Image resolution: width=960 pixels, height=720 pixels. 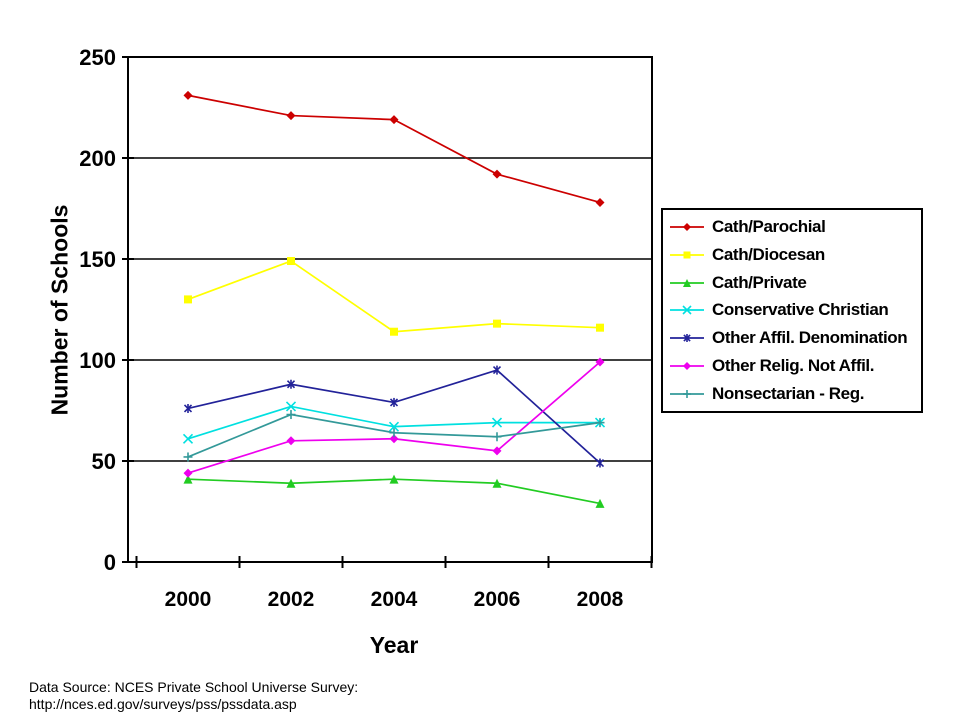 What do you see at coordinates (110, 562) in the screenshot?
I see `y-tick-label: 0` at bounding box center [110, 562].